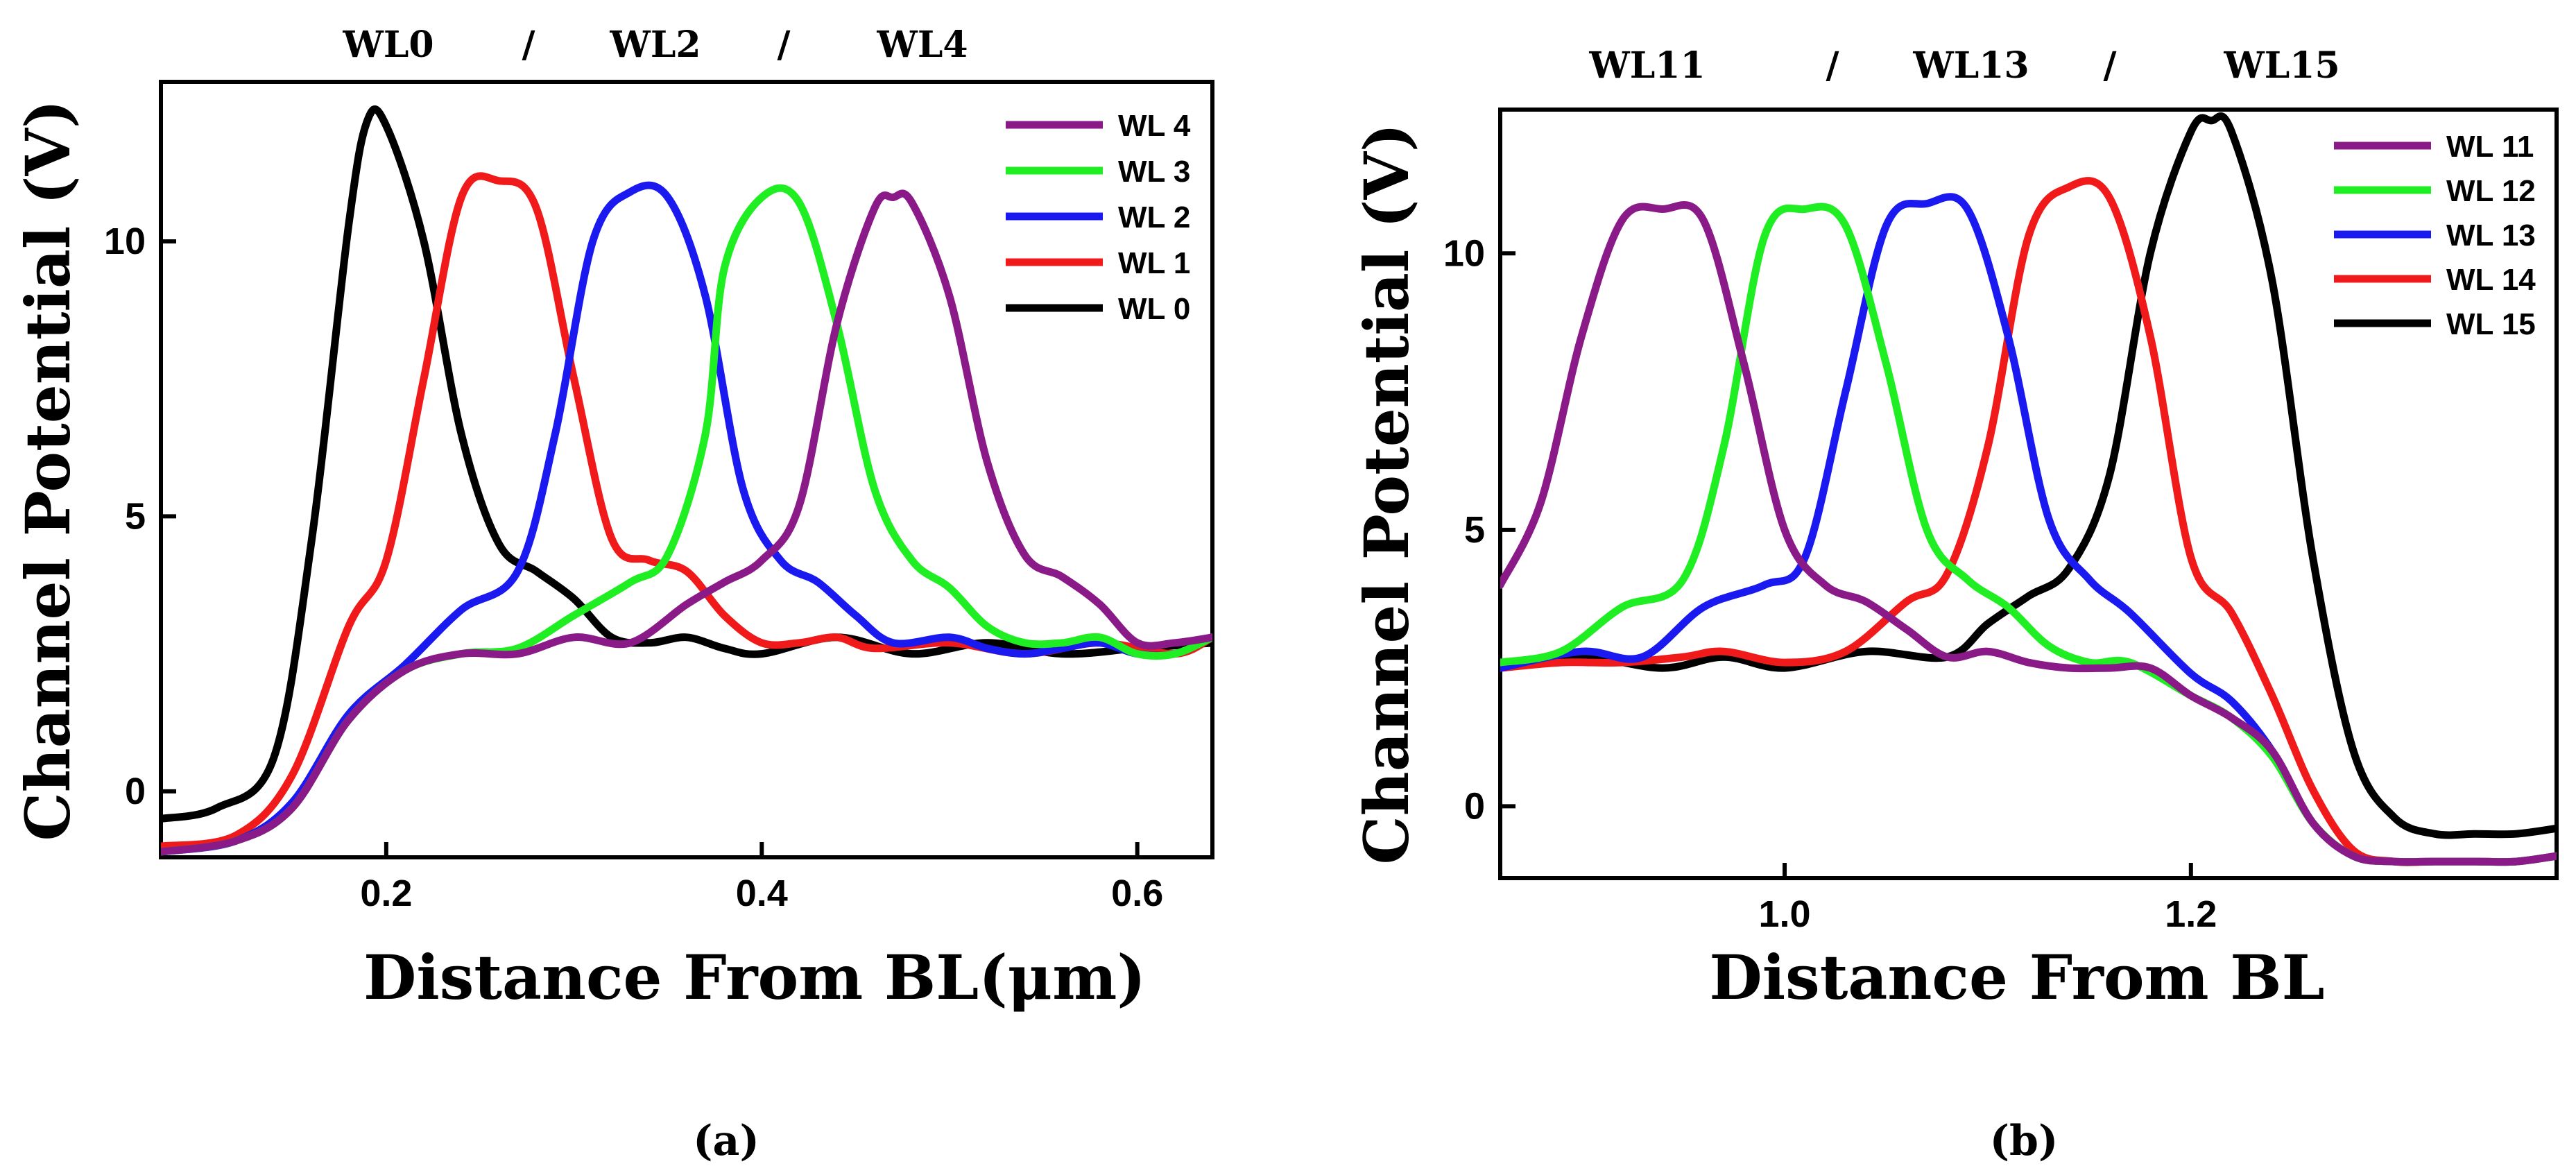 This screenshot has height=1175, width=2576. I want to click on x-tick-label: 0.4, so click(762, 893).